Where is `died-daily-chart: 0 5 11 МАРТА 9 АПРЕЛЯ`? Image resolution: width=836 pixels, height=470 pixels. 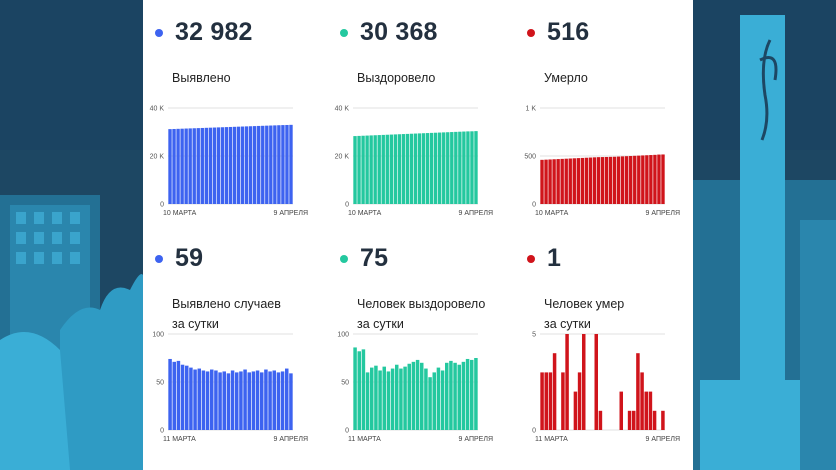
died-daily-chart: 0 5 11 МАРТА 9 АПРЕЛЯ is located at coordinates (606, 388).